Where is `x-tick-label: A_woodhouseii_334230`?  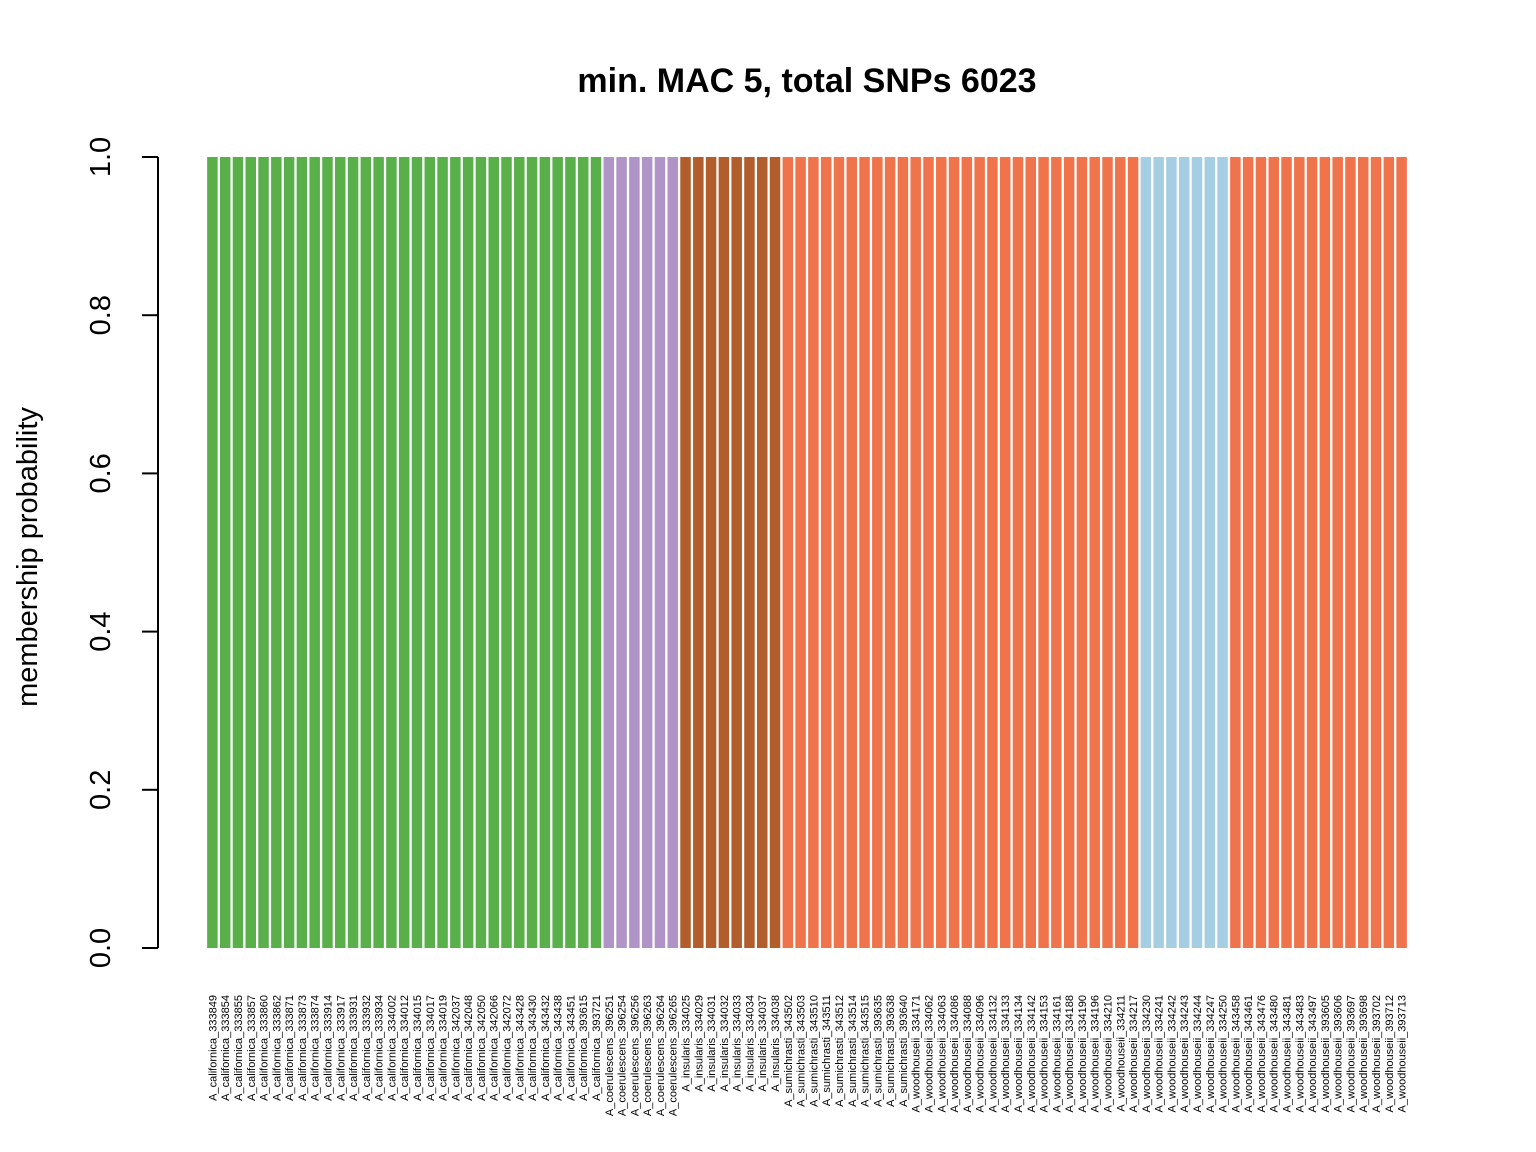 x-tick-label: A_woodhouseii_334230 is located at coordinates (1147, 1053).